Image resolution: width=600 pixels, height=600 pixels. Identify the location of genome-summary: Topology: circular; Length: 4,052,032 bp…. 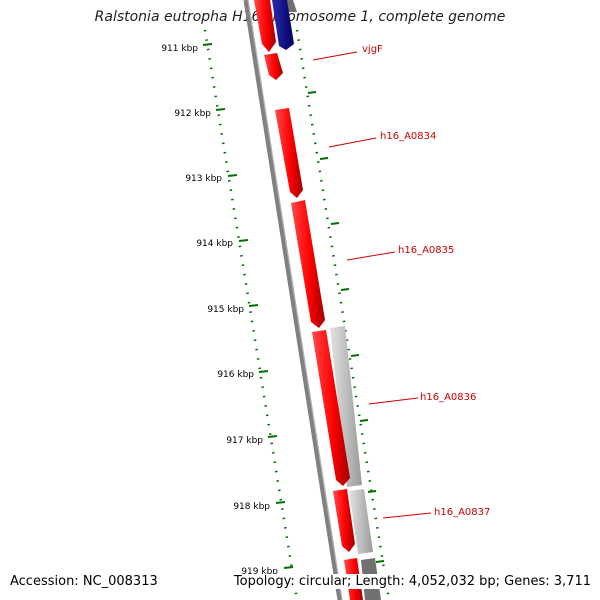
(410, 581).